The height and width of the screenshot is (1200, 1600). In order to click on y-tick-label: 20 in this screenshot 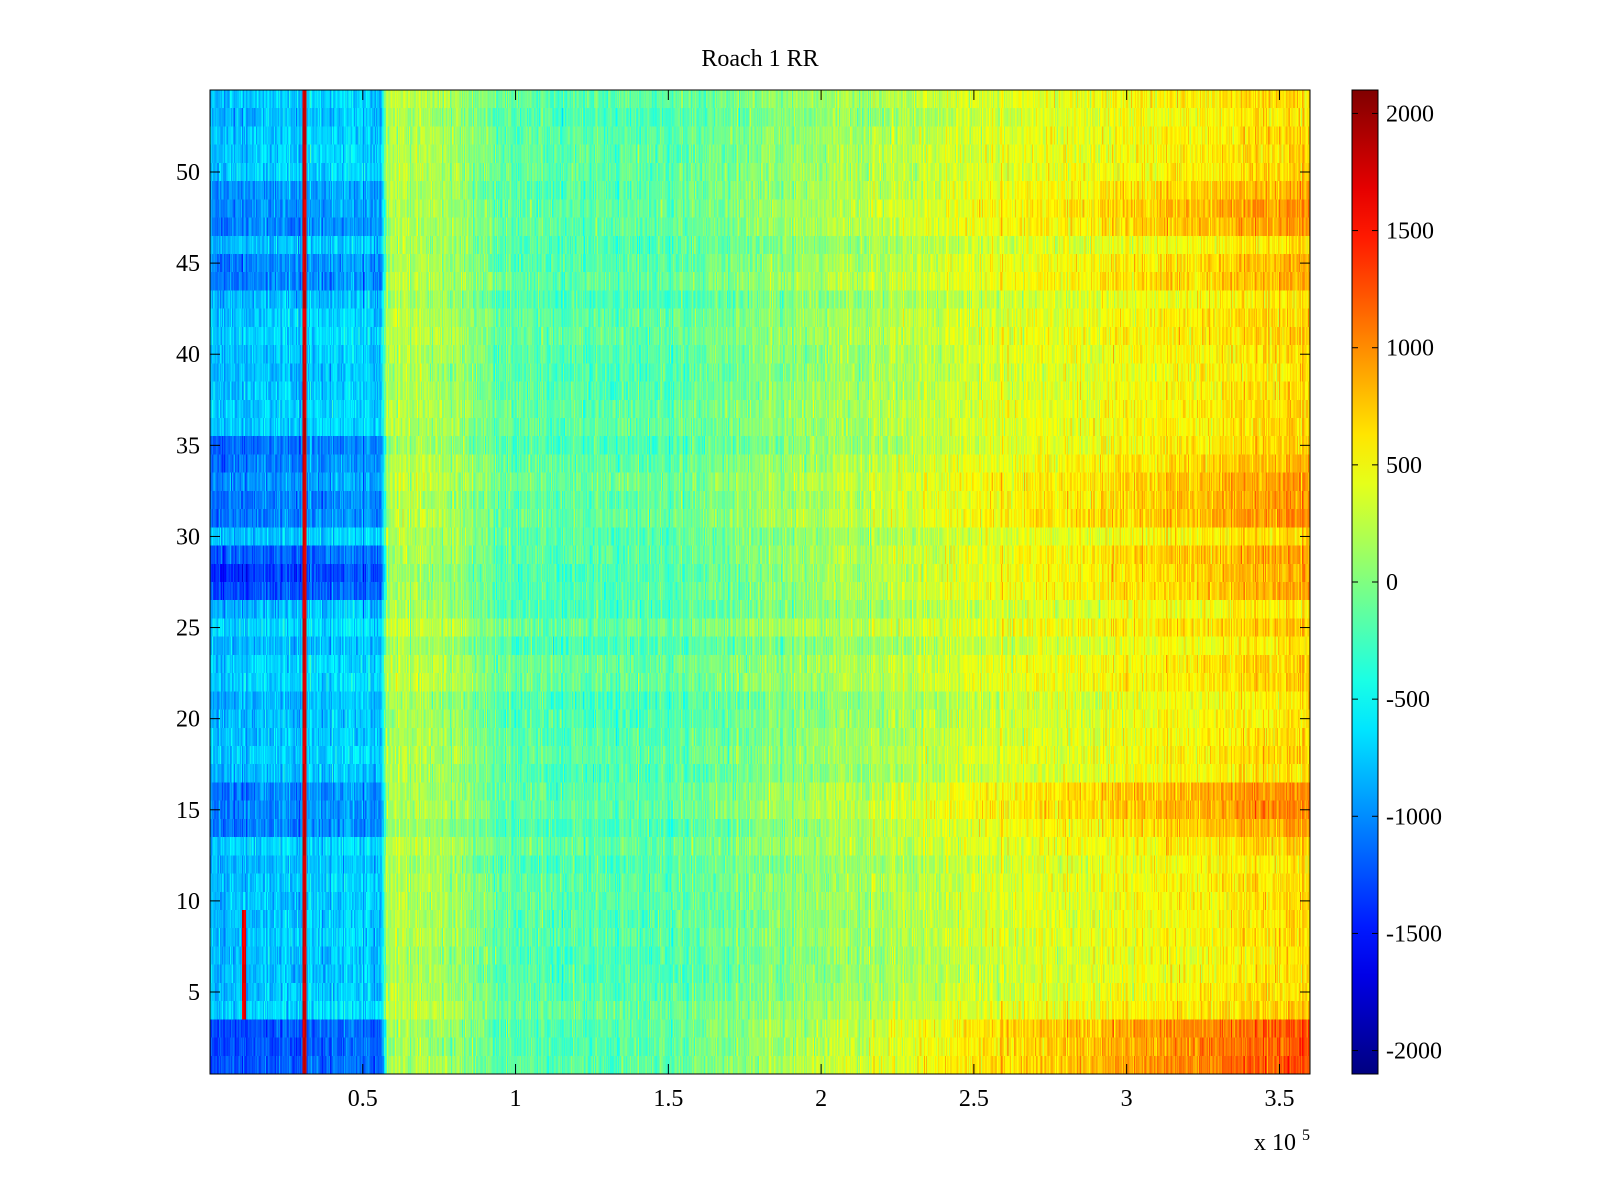, I will do `click(188, 720)`.